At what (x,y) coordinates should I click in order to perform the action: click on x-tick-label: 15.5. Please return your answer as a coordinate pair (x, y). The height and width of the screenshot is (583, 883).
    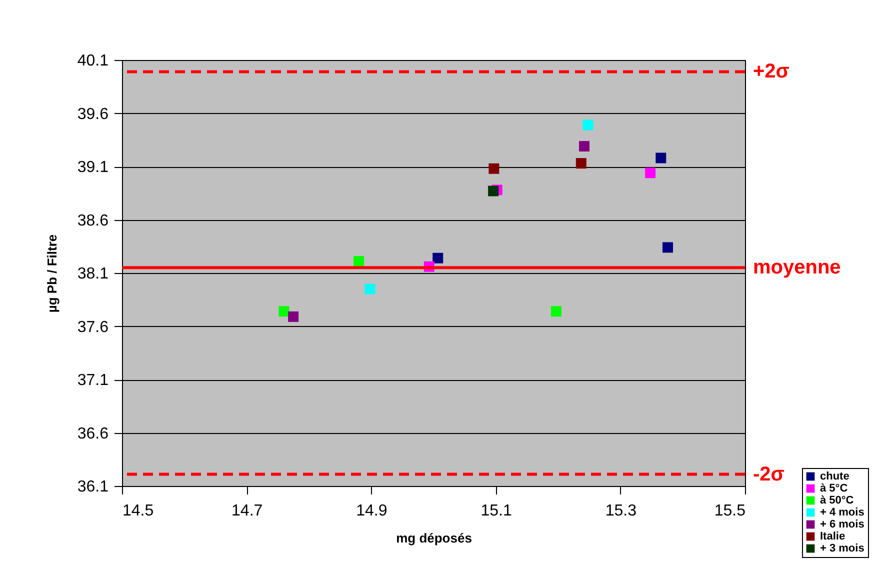
    Looking at the image, I should click on (730, 511).